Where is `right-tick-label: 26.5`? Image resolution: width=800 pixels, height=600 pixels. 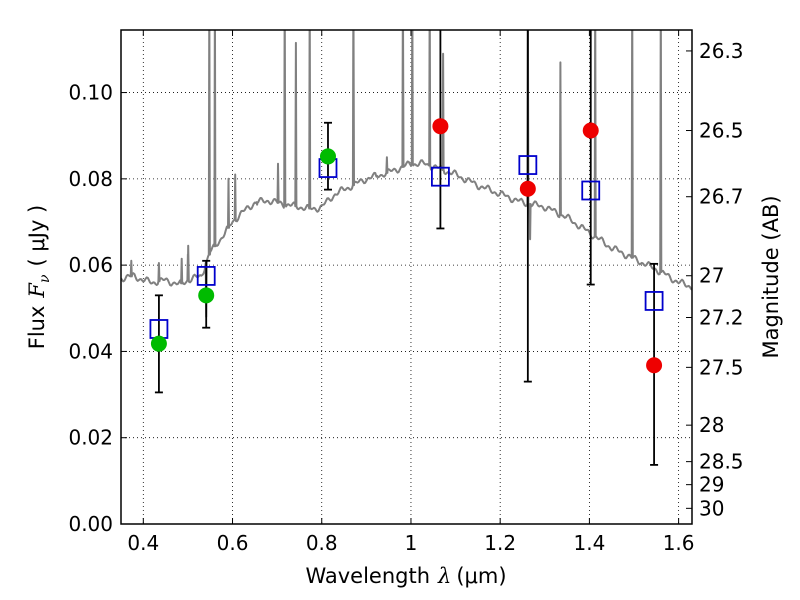 right-tick-label: 26.5 is located at coordinates (721, 131).